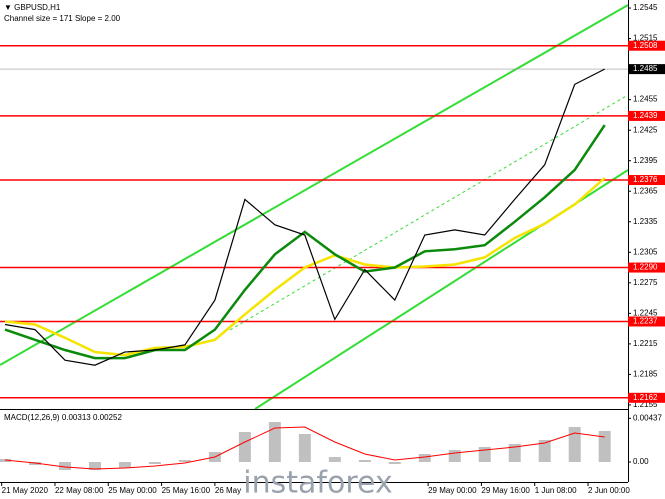  What do you see at coordinates (645, 251) in the screenshot?
I see `y-tick-label: 1.2305` at bounding box center [645, 251].